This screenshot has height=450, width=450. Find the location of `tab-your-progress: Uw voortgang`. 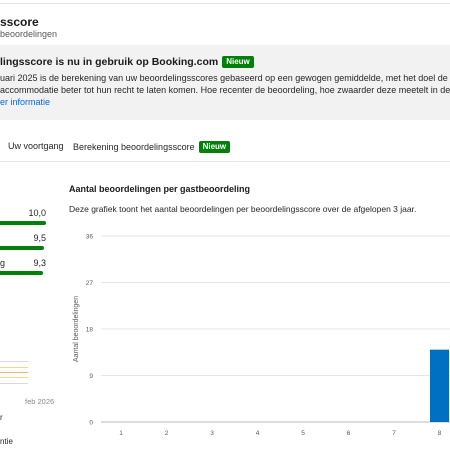

tab-your-progress: Uw voortgang is located at coordinates (36, 146).